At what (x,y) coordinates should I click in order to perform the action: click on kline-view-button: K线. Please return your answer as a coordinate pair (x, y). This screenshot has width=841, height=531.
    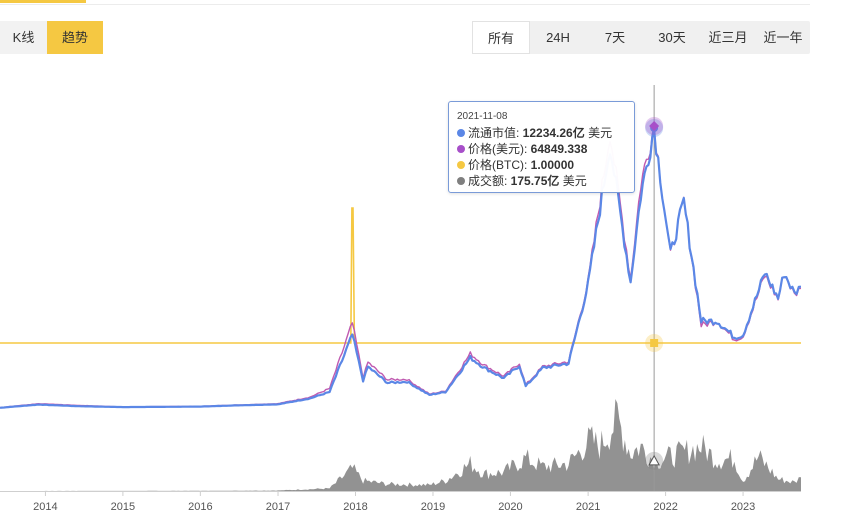
    Looking at the image, I should click on (23, 37).